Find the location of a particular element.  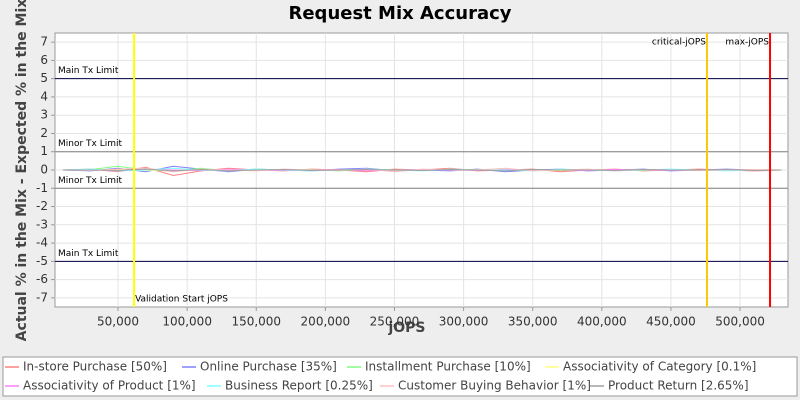

y-tick-label: 2 is located at coordinates (44, 133).